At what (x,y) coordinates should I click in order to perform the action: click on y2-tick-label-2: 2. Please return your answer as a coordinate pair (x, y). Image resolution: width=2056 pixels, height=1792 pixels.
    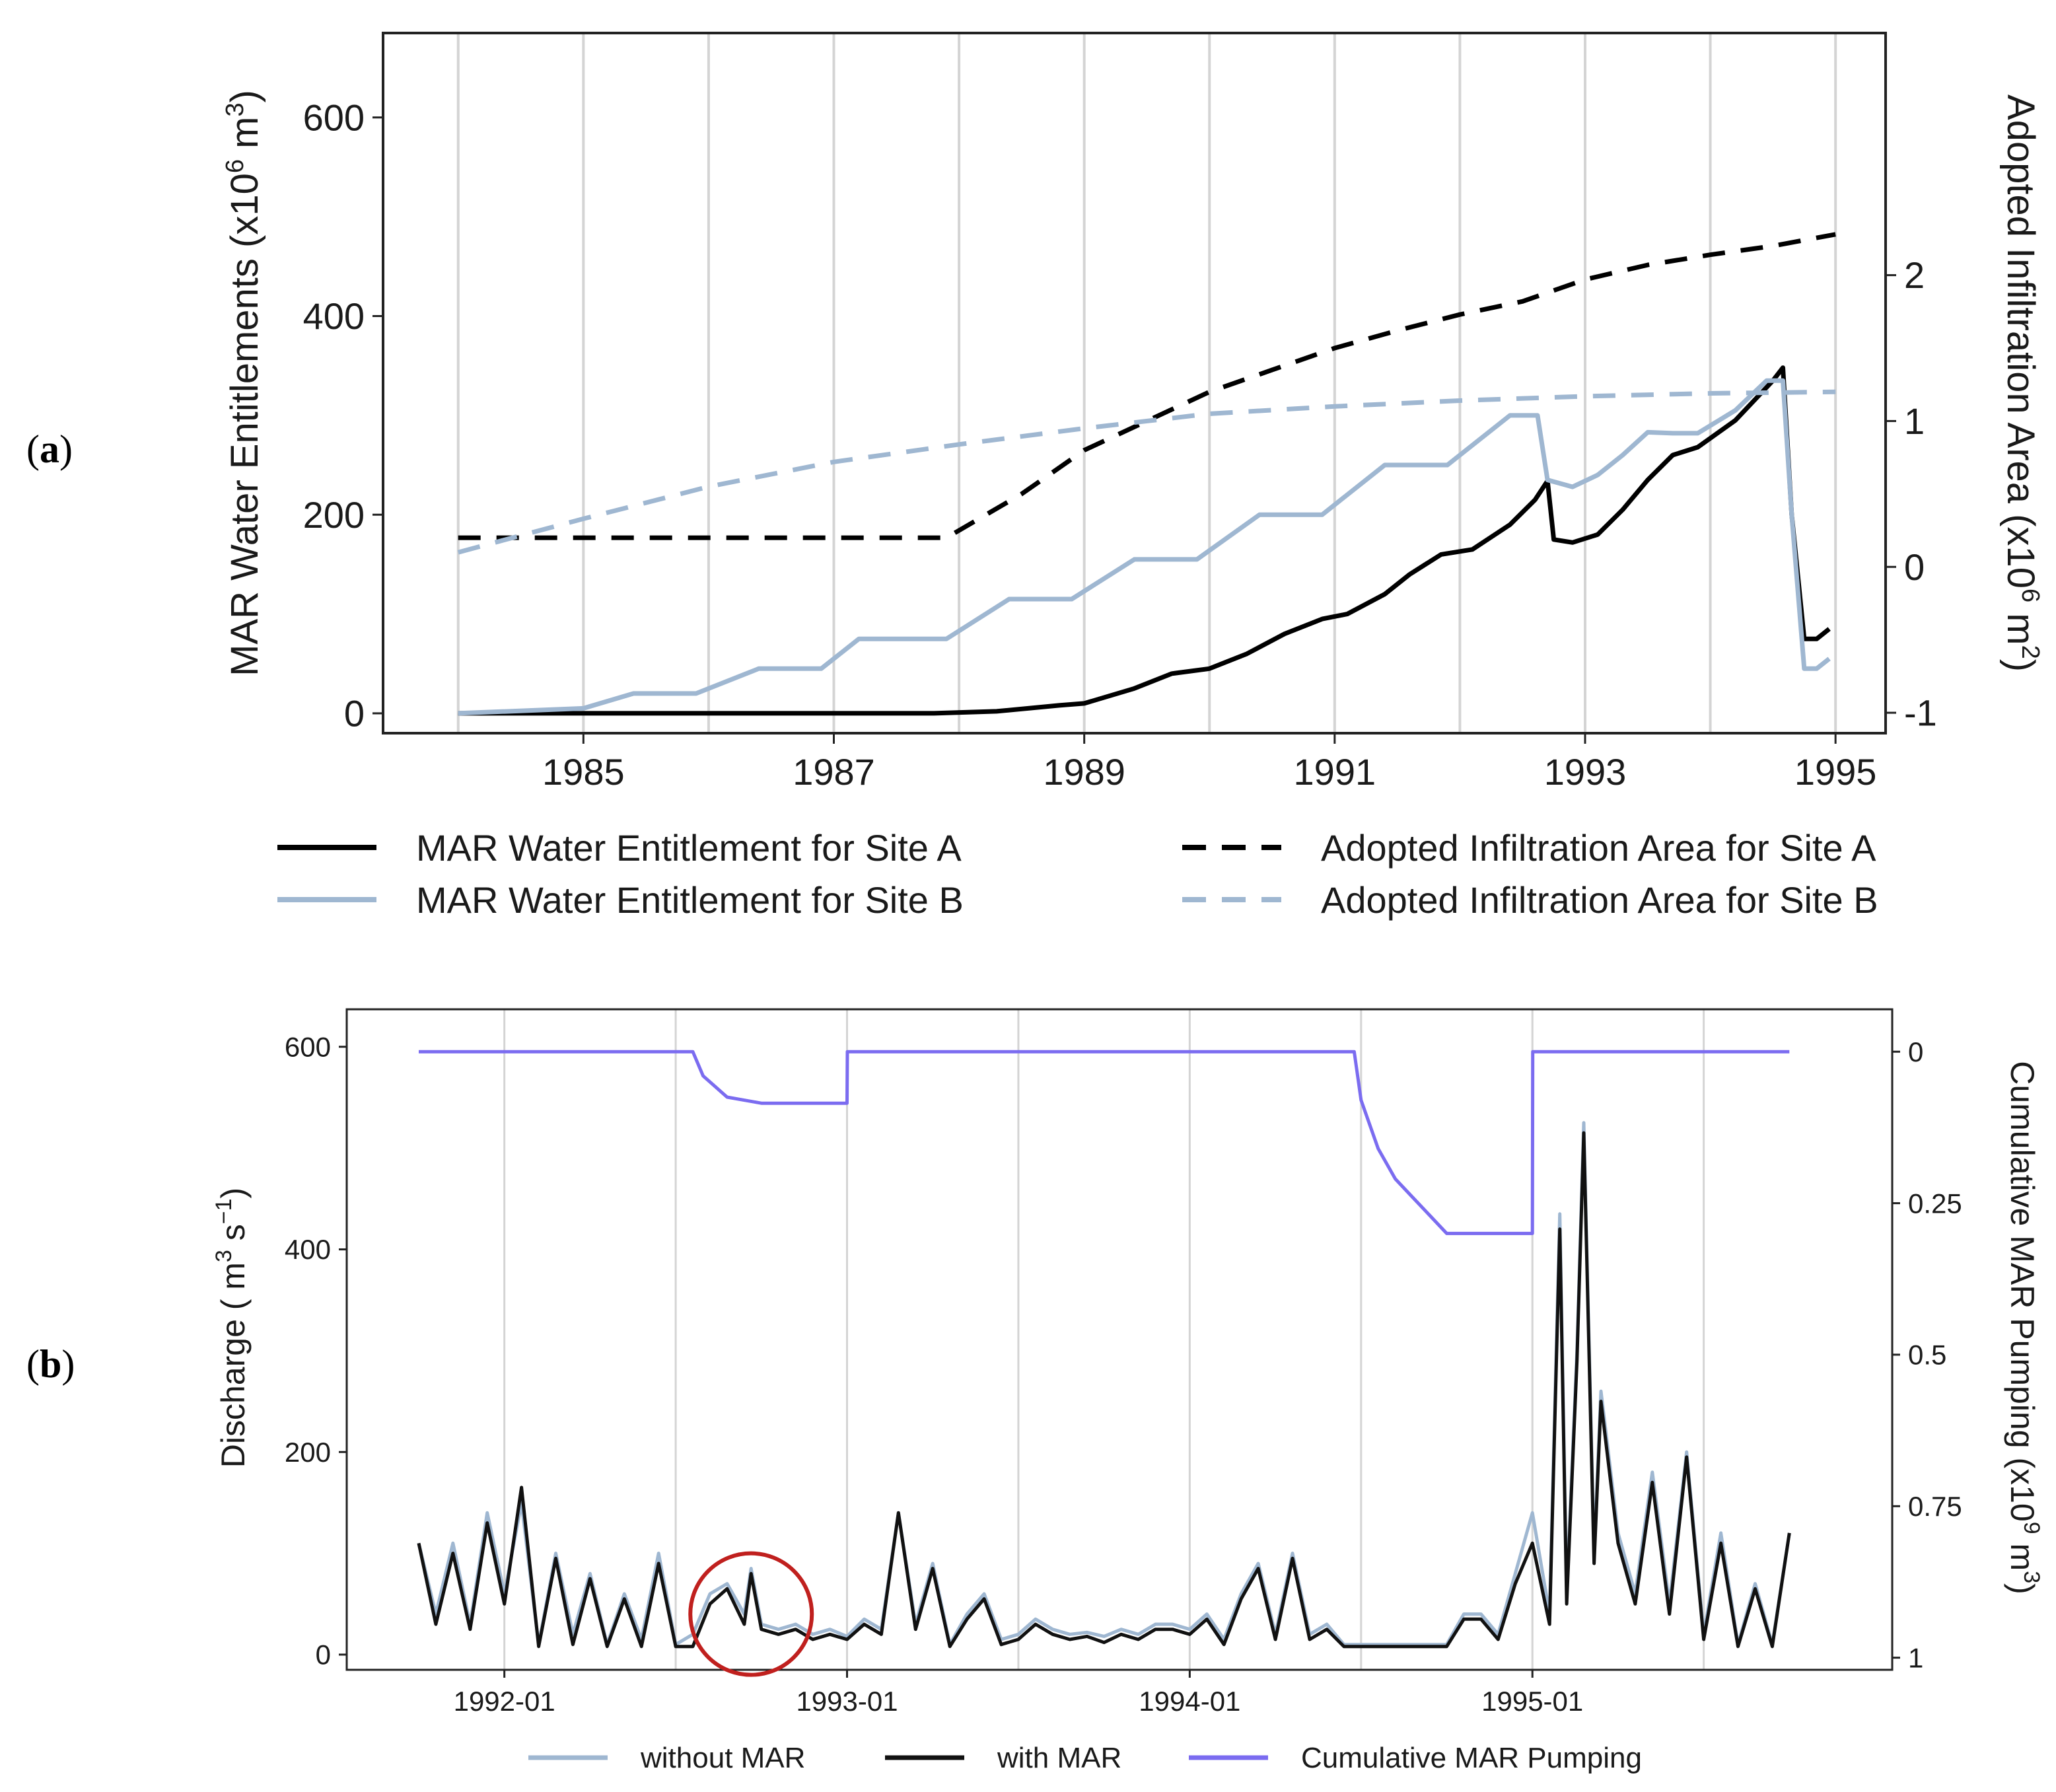
    Looking at the image, I should click on (1914, 275).